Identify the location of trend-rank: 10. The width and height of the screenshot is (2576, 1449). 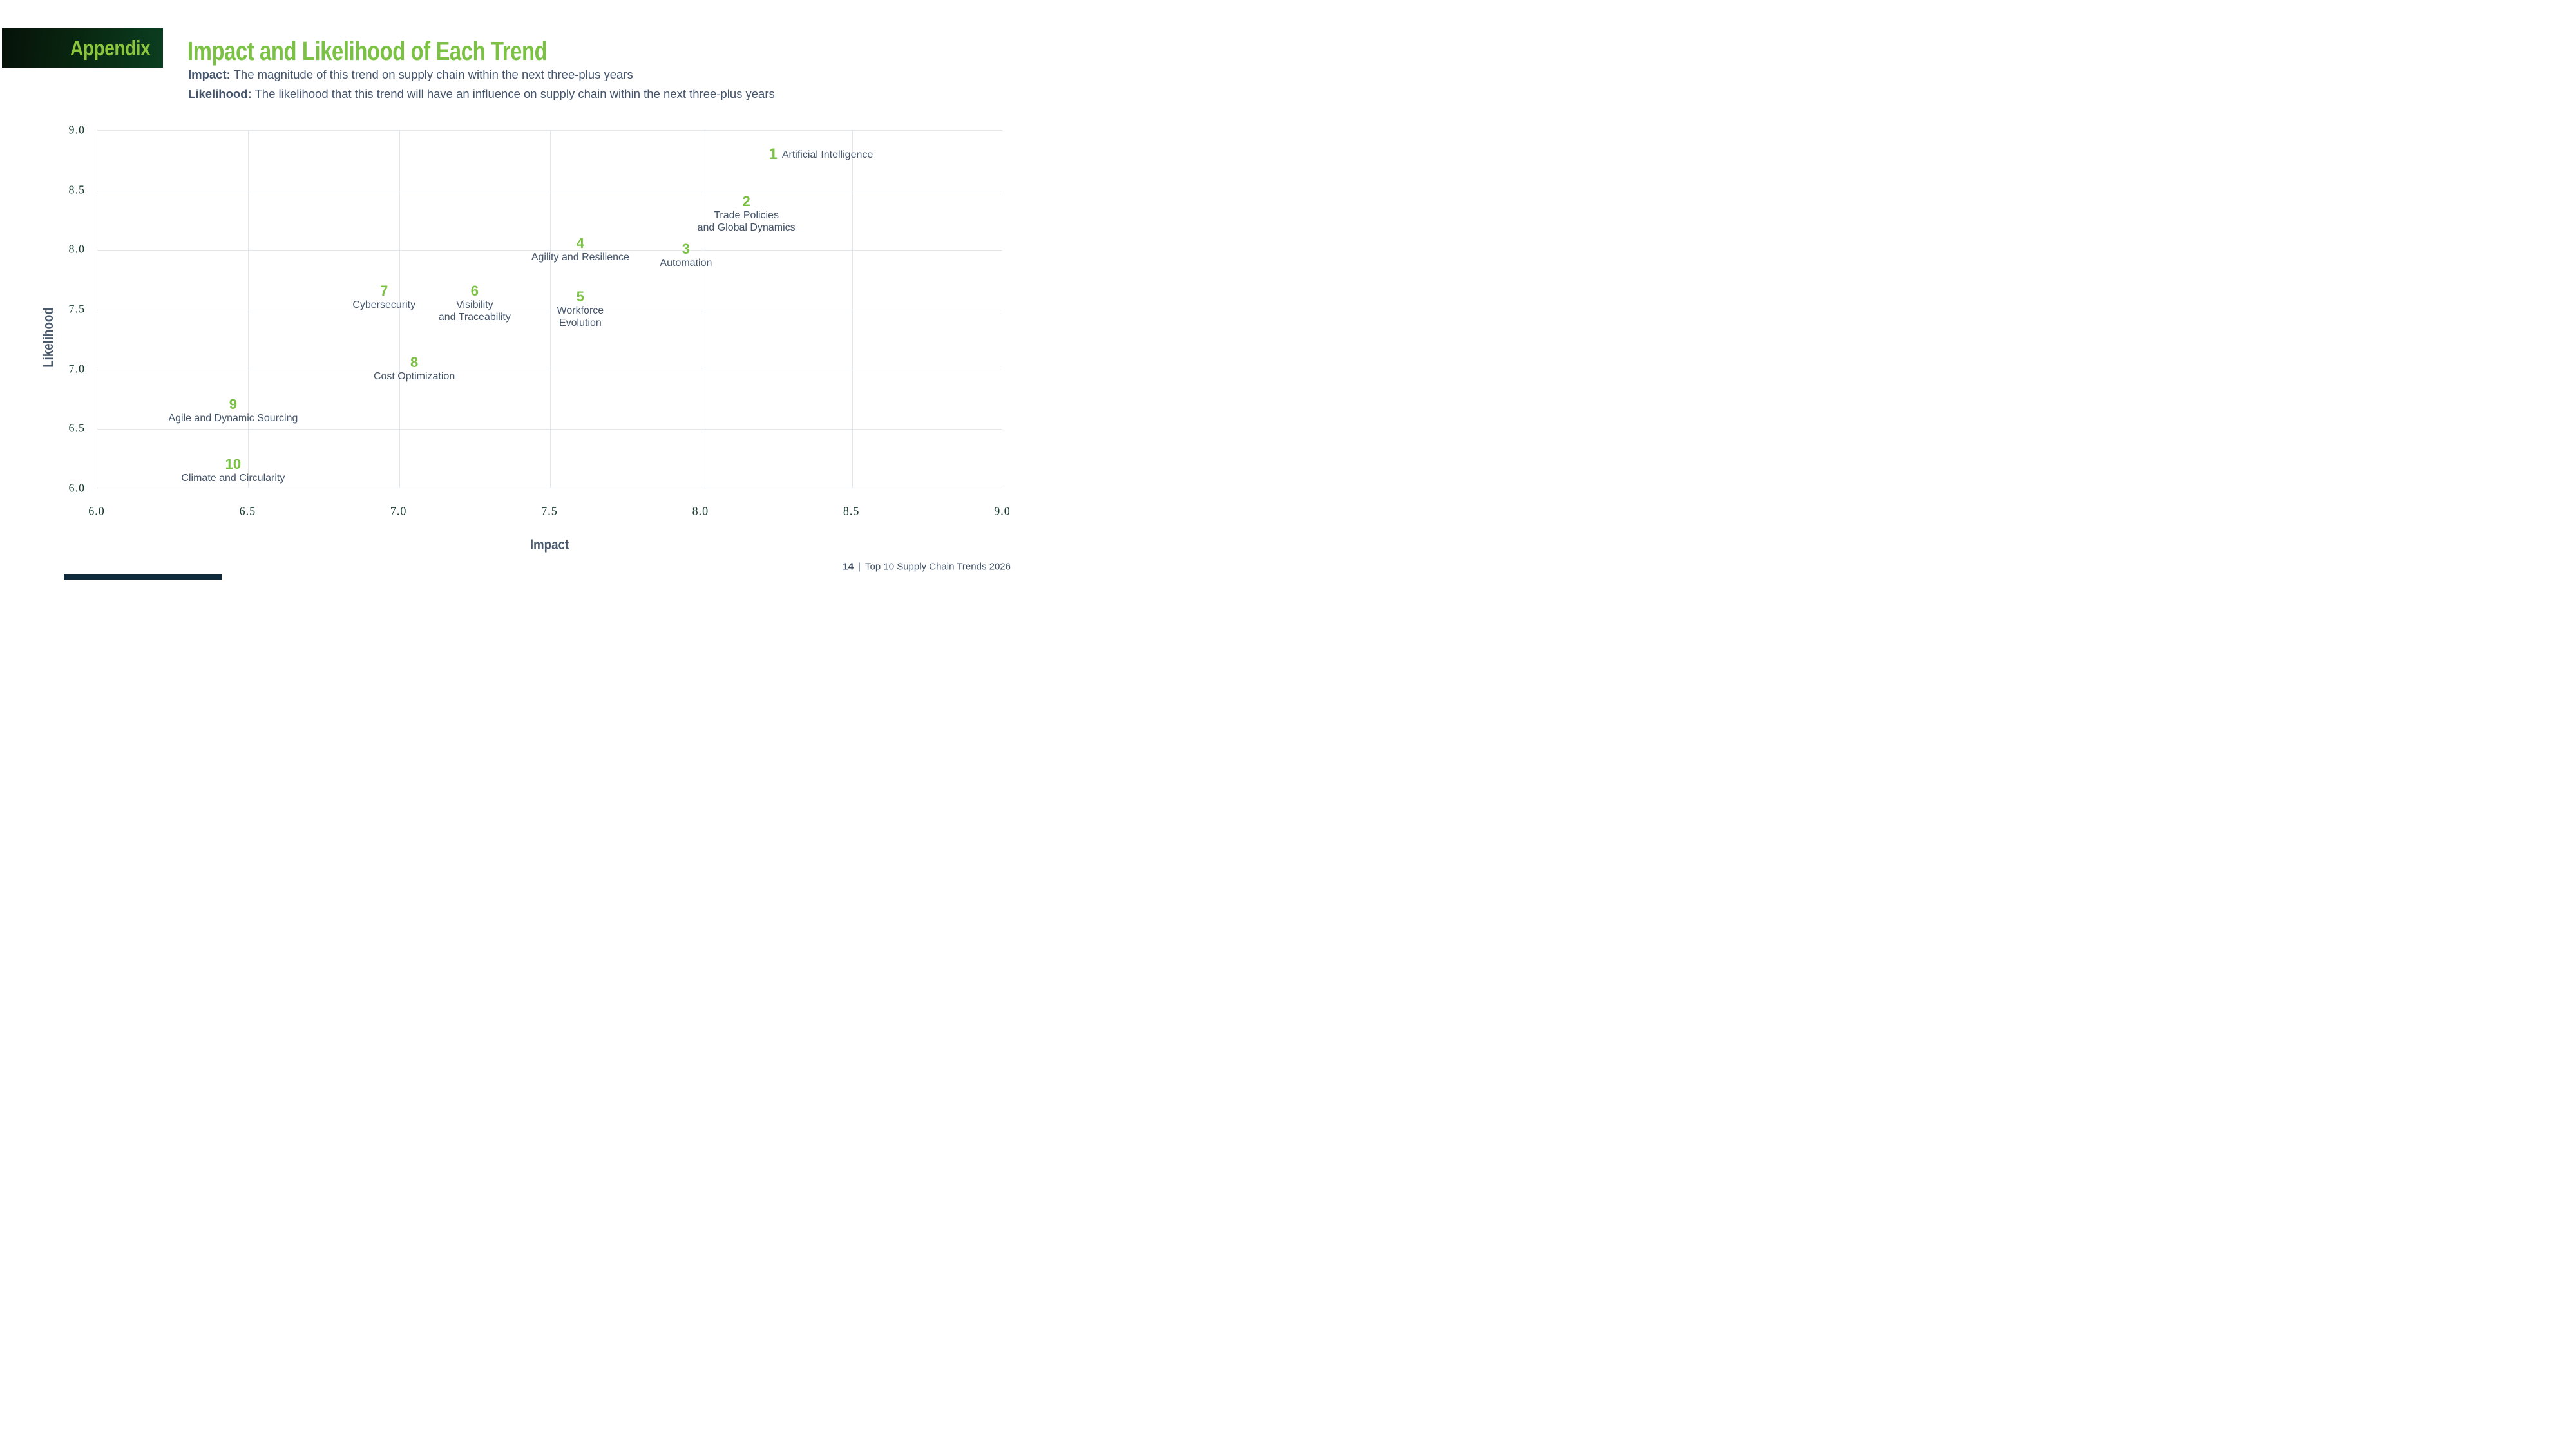
(233, 463).